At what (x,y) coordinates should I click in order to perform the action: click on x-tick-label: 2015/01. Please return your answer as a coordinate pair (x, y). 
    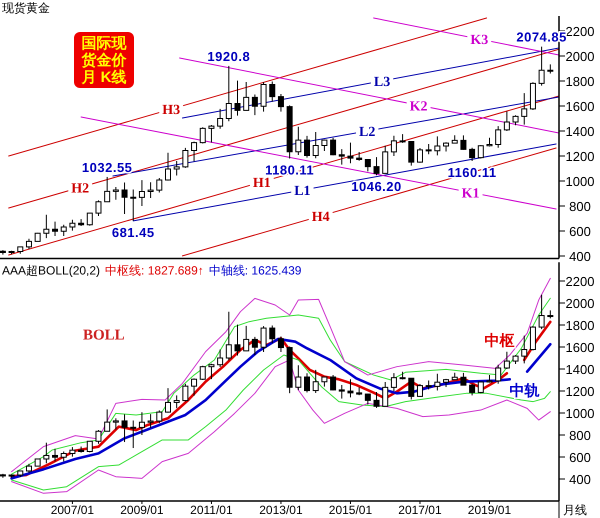
    Looking at the image, I should click on (350, 510).